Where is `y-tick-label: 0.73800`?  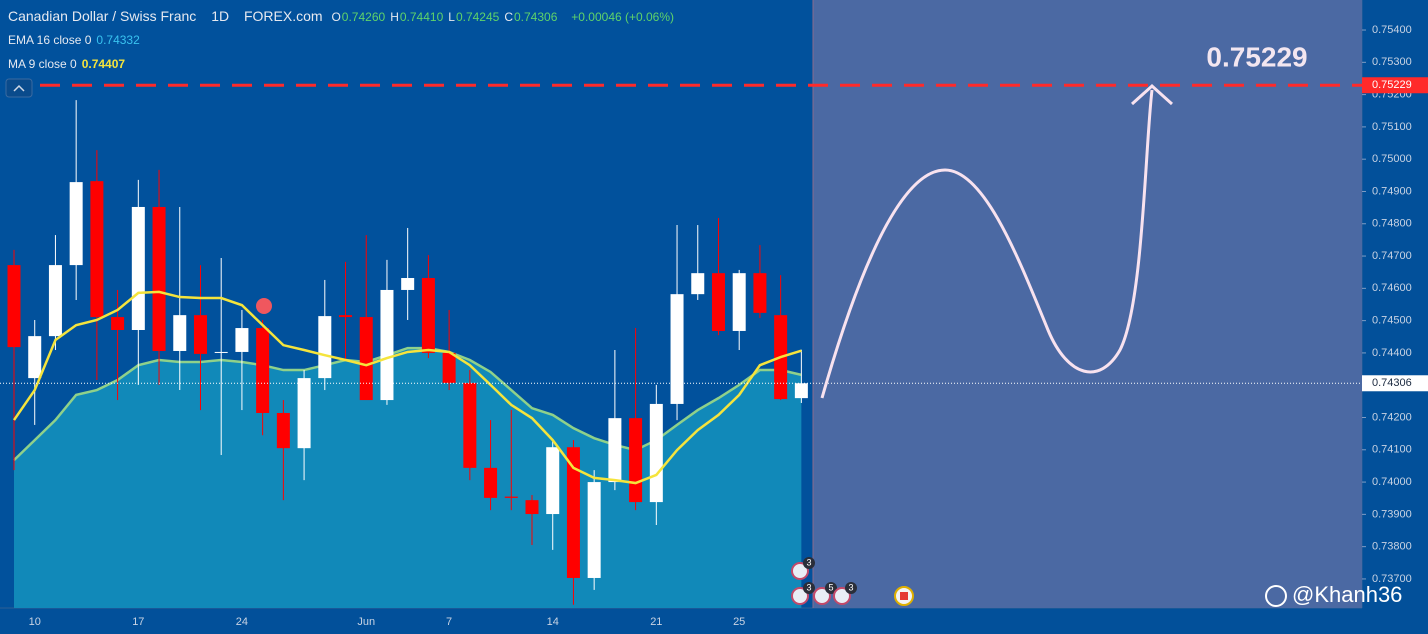
y-tick-label: 0.73800 is located at coordinates (1392, 547).